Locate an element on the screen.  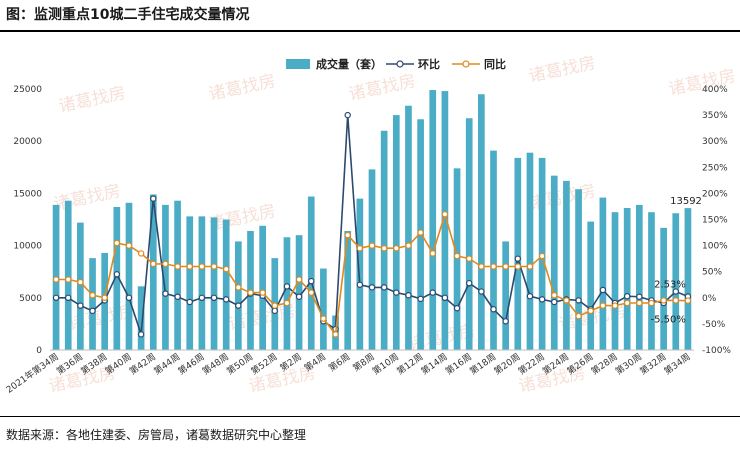
y-left-tick-label: 5000 is located at coordinates (30, 299).